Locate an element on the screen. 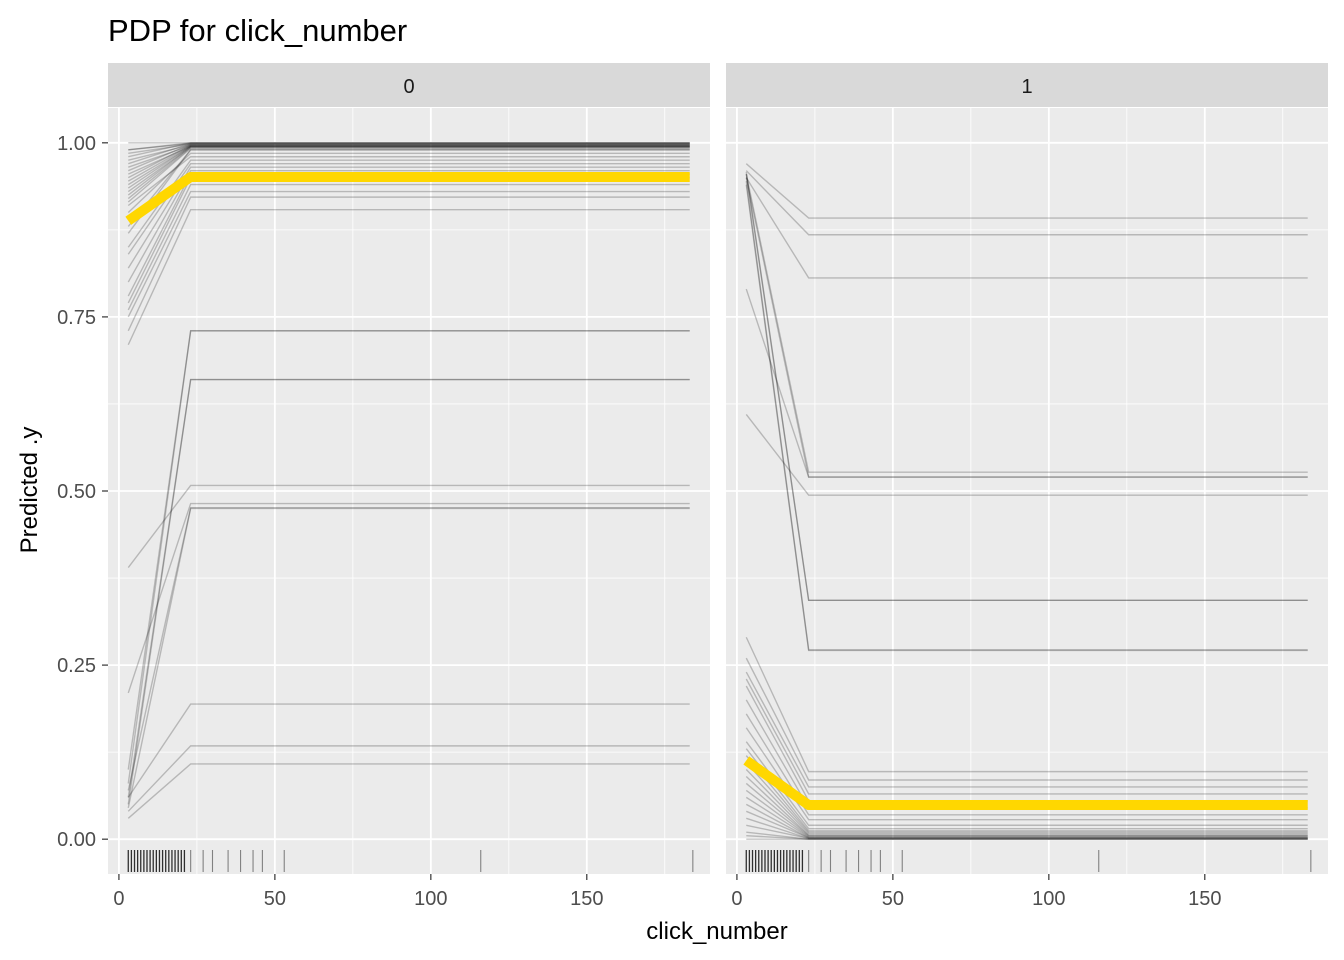  y-tick-label: 0.75 is located at coordinates (76, 318).